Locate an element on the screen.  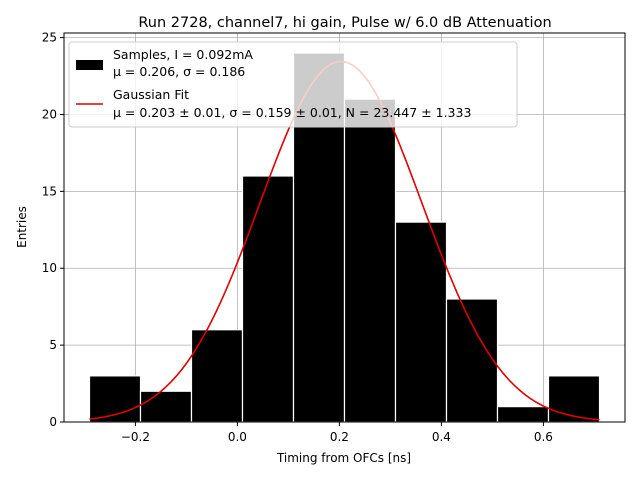
x-tick-label-3: 0.4 is located at coordinates (441, 437).